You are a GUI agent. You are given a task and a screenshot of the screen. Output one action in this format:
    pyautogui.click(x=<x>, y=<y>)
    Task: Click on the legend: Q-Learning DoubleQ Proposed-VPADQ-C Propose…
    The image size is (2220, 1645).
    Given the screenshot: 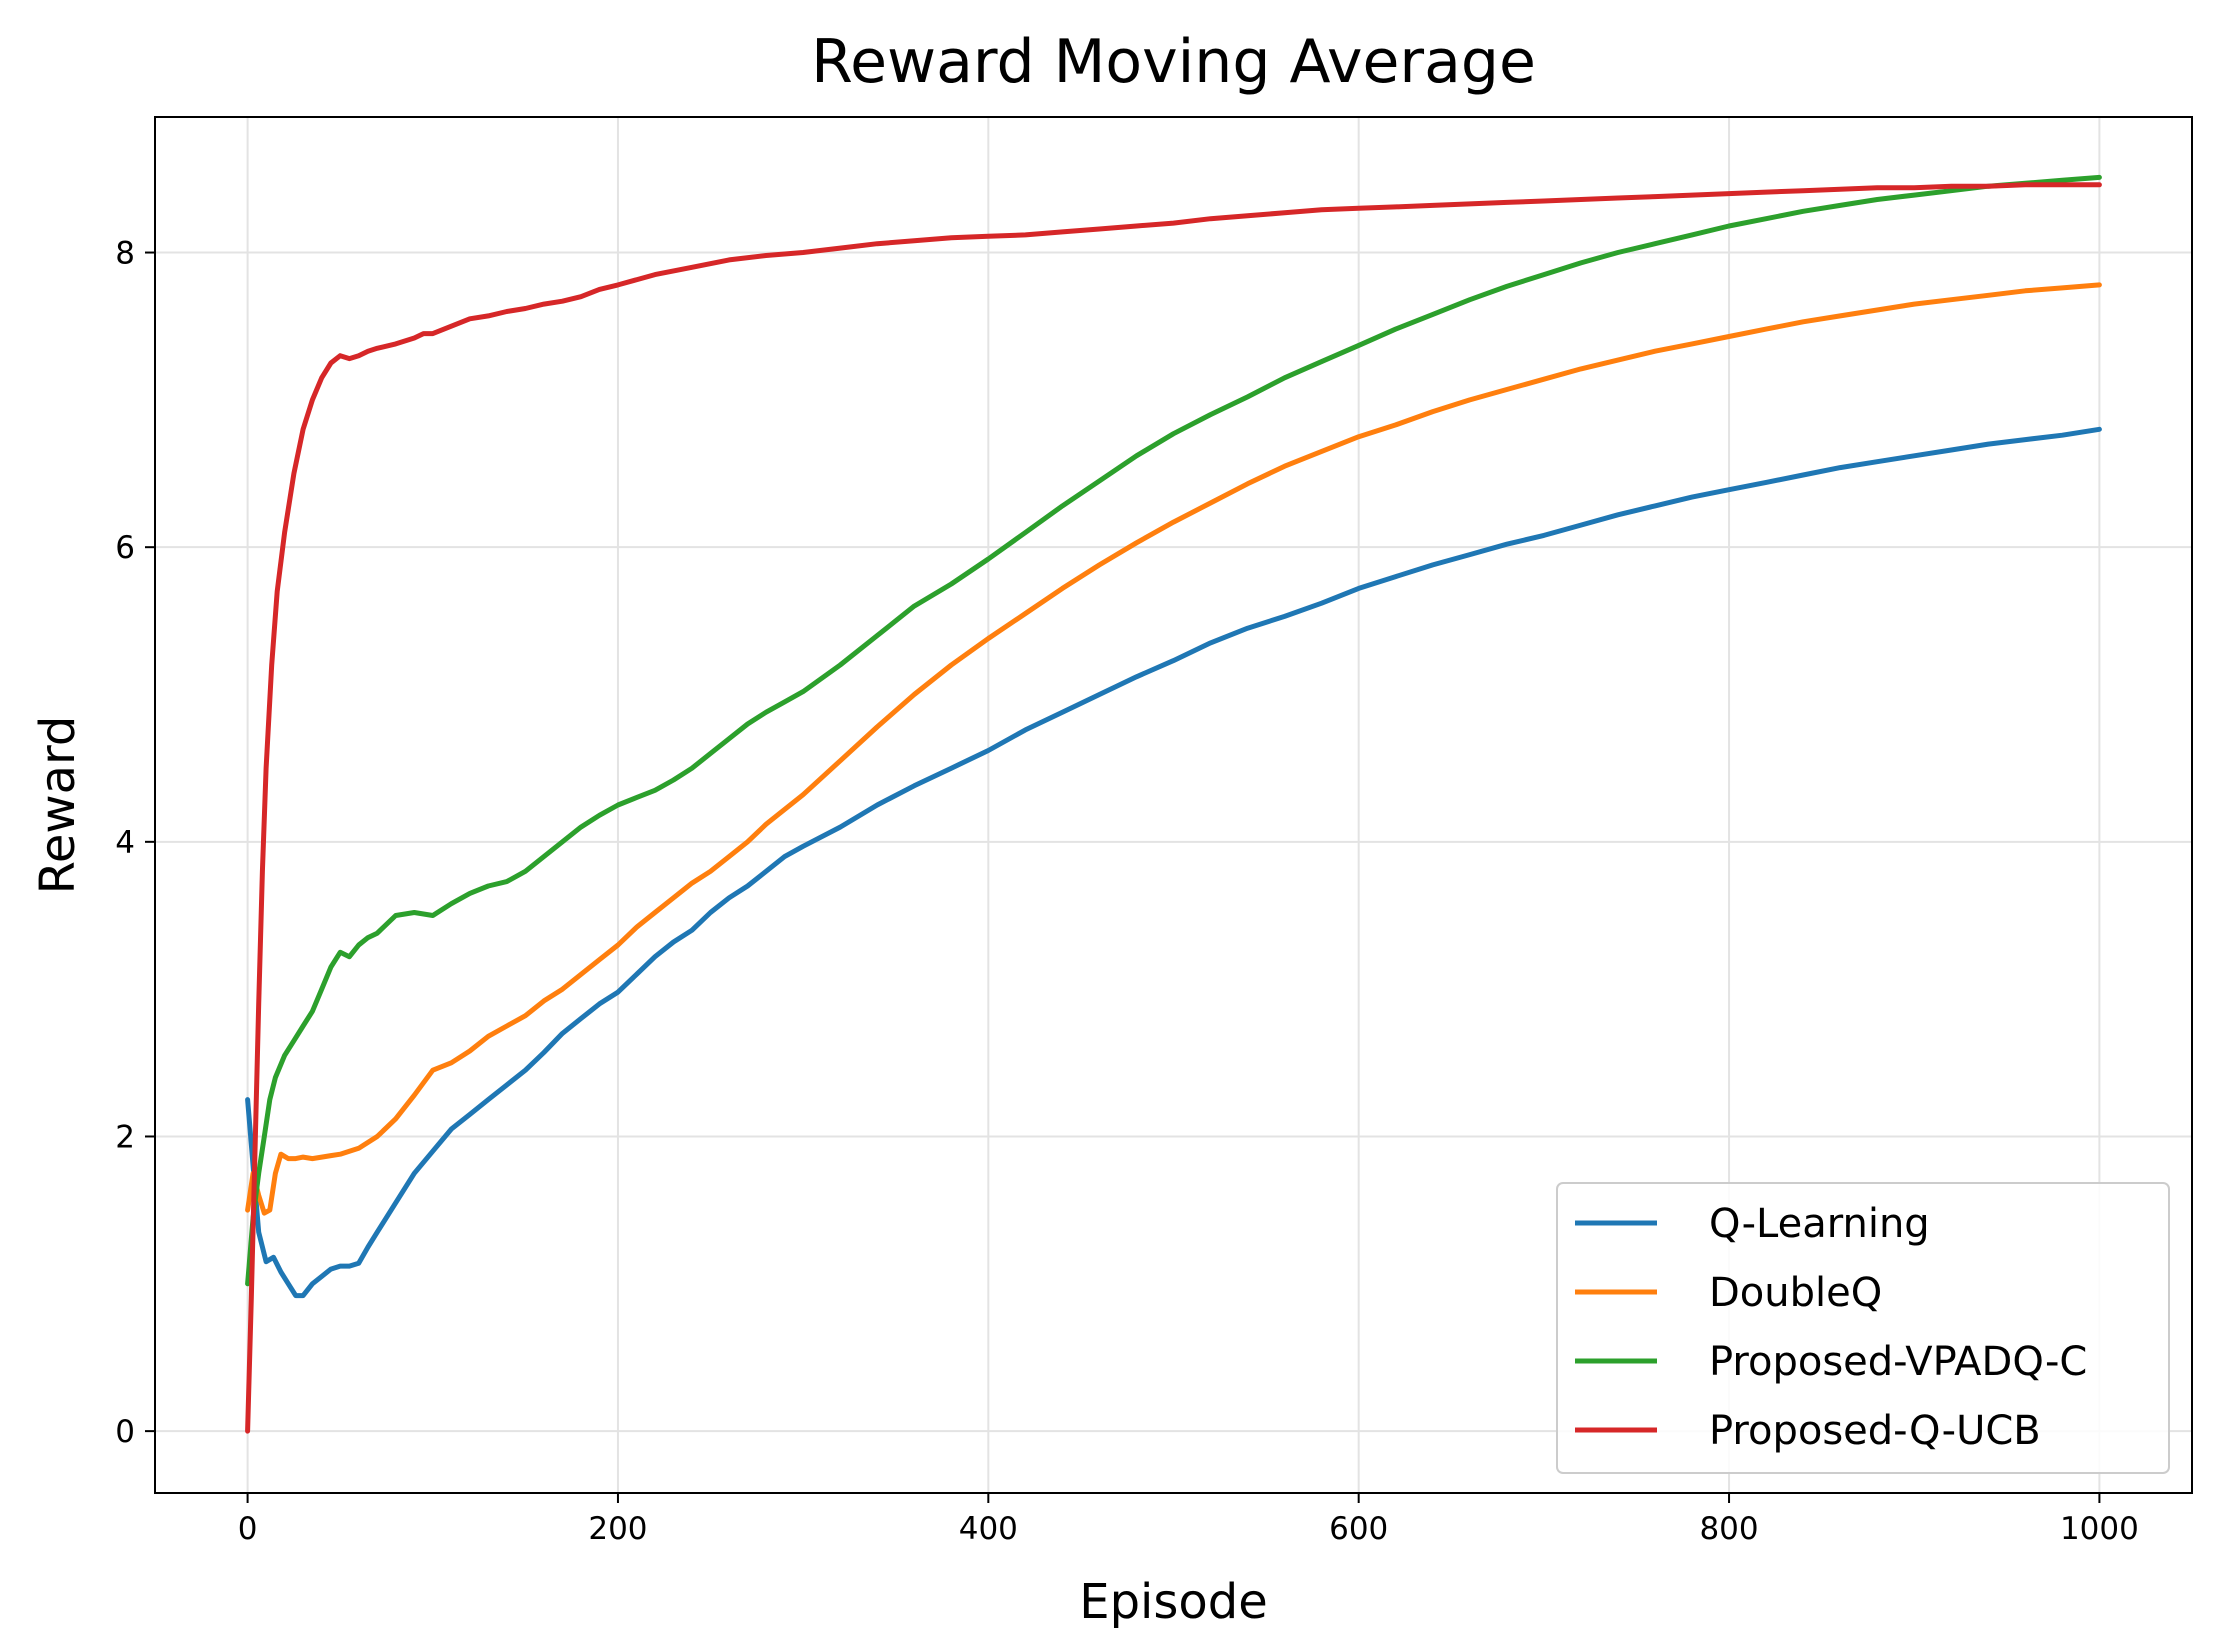 What is the action you would take?
    pyautogui.click(x=1863, y=1328)
    